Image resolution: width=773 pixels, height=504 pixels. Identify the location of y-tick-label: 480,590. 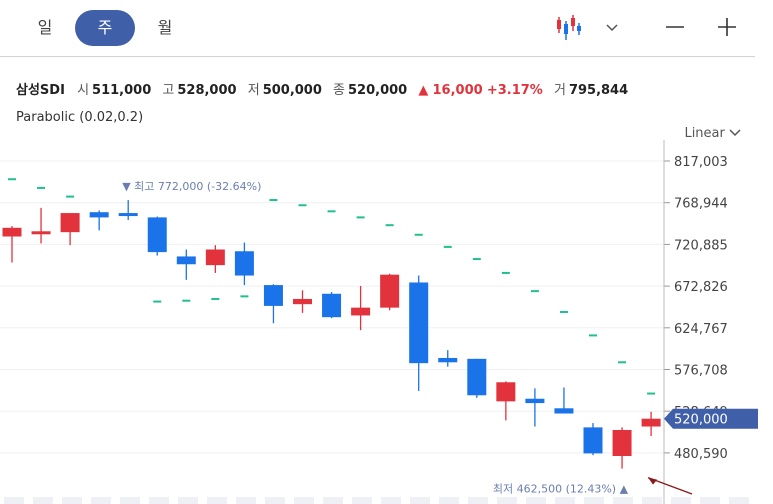
(701, 454).